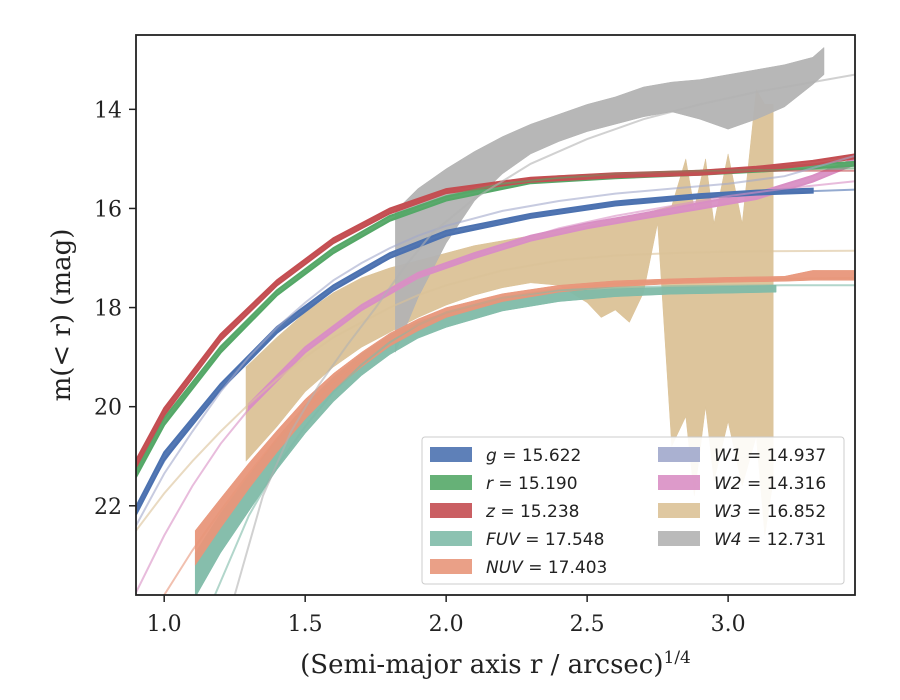  I want to click on legend-label-w4: W4 = 12.731, so click(770, 540).